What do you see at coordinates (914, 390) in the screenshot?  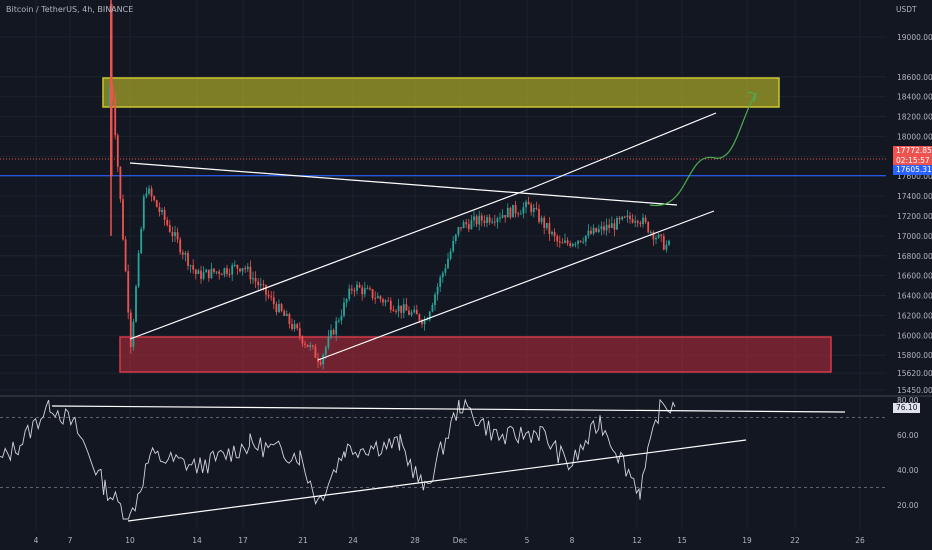 I see `price-tick-label: 15450.00` at bounding box center [914, 390].